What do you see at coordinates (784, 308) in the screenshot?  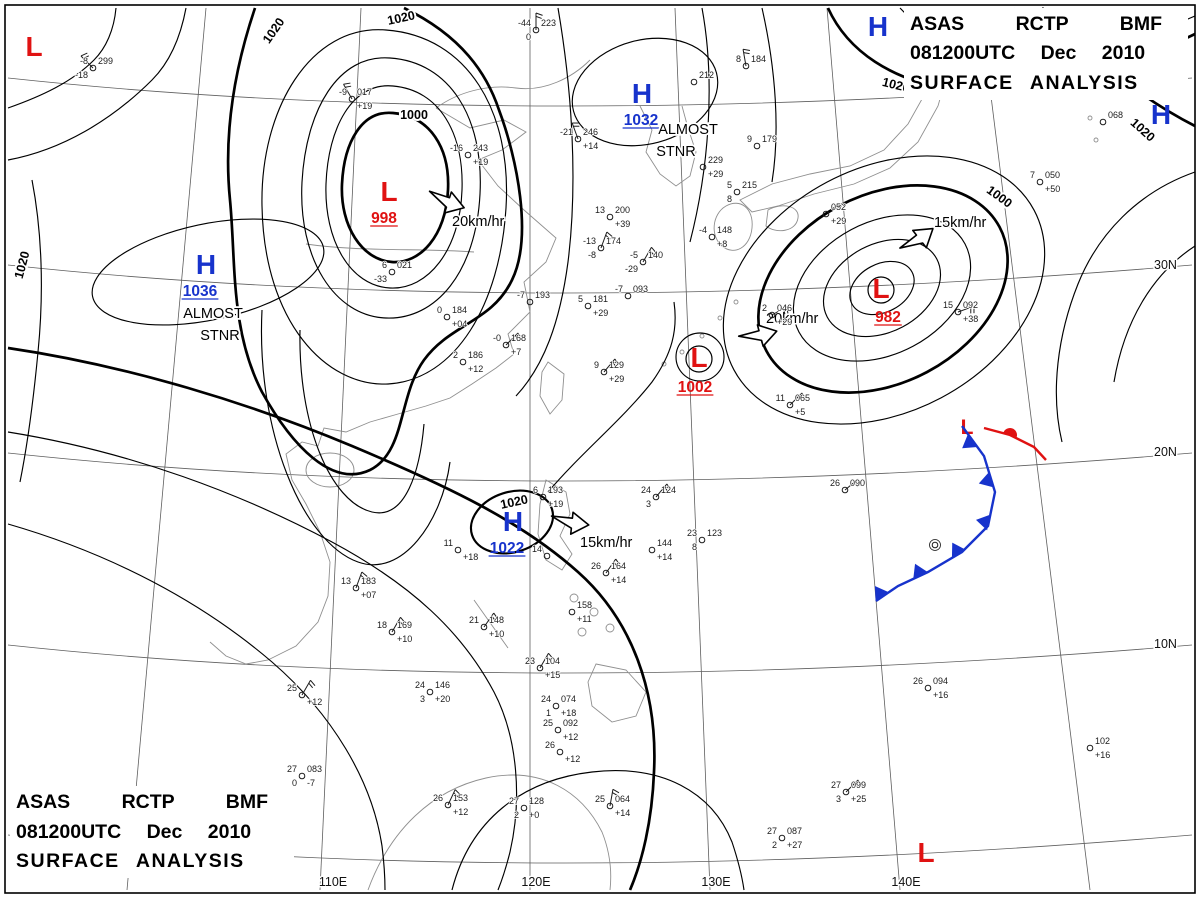 I see `station-pressure: 046` at bounding box center [784, 308].